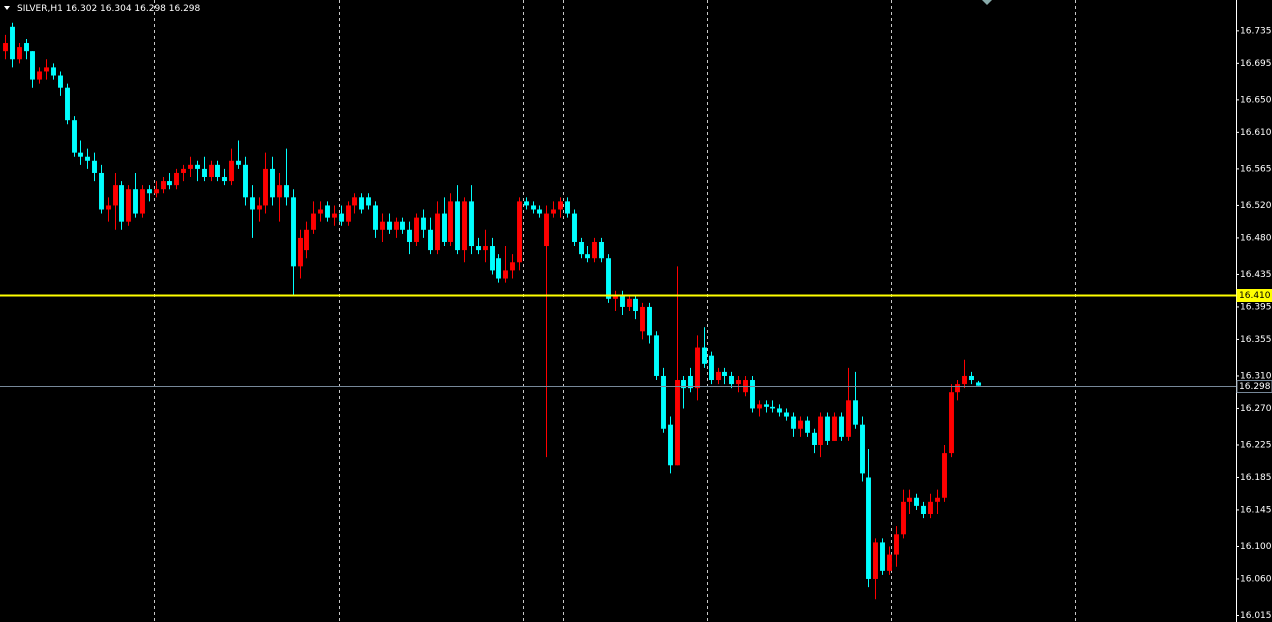 The width and height of the screenshot is (1272, 622). I want to click on y-tick-label: 16.270, so click(1256, 409).